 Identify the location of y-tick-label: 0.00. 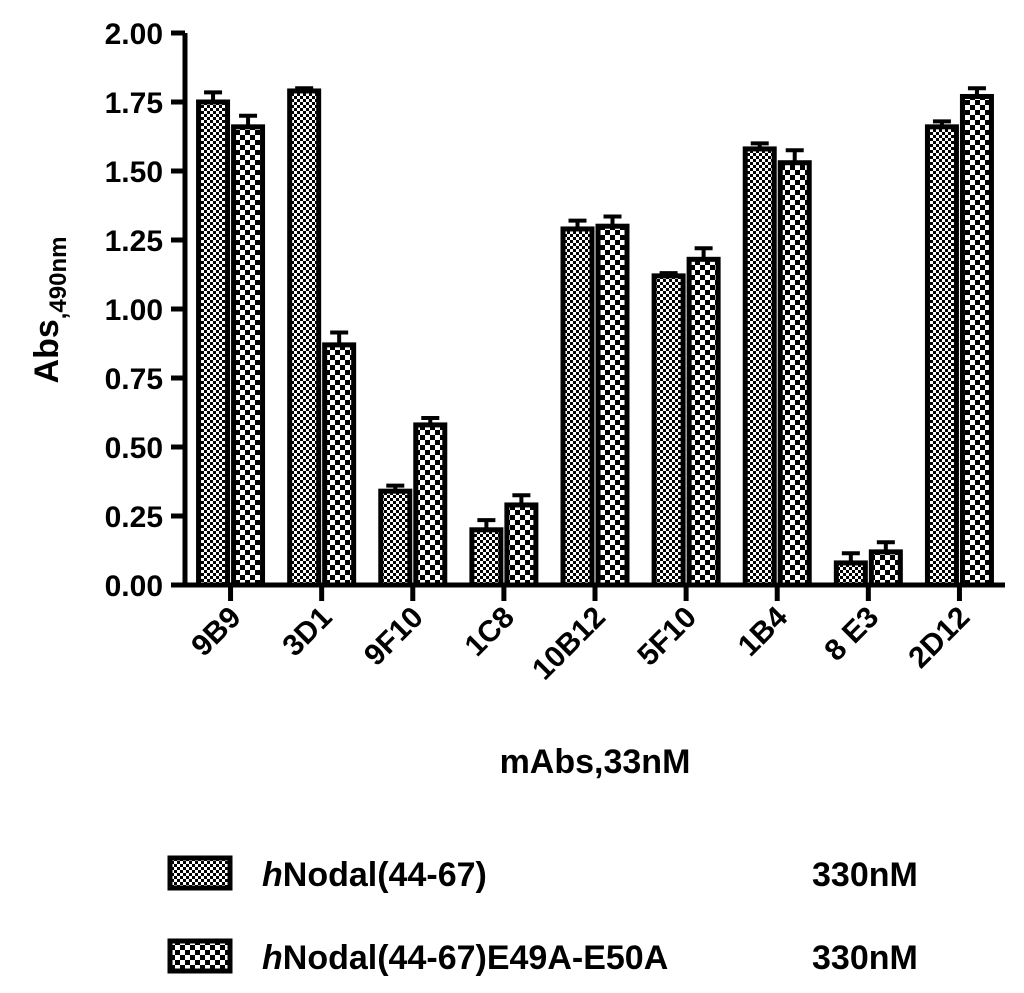
(134, 586).